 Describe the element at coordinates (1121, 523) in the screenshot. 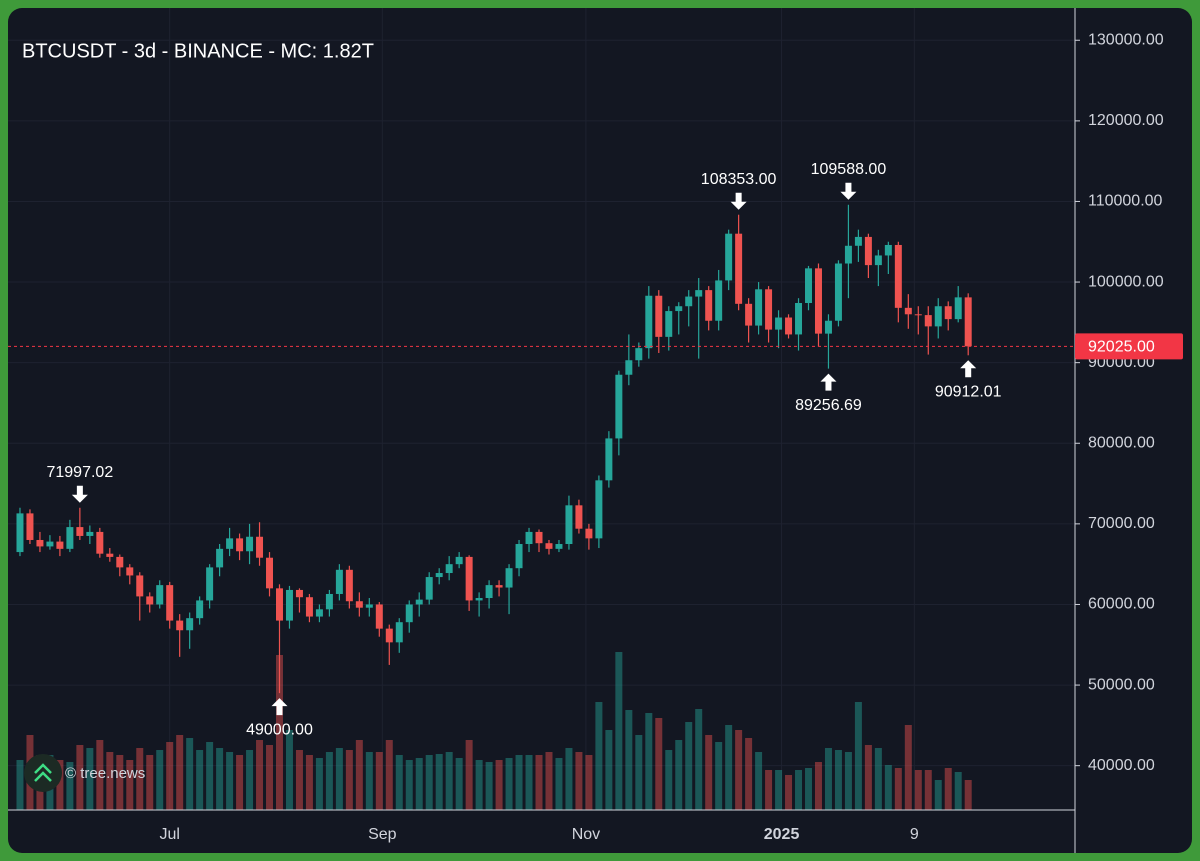

I see `y-tick-label: 70000.00` at that location.